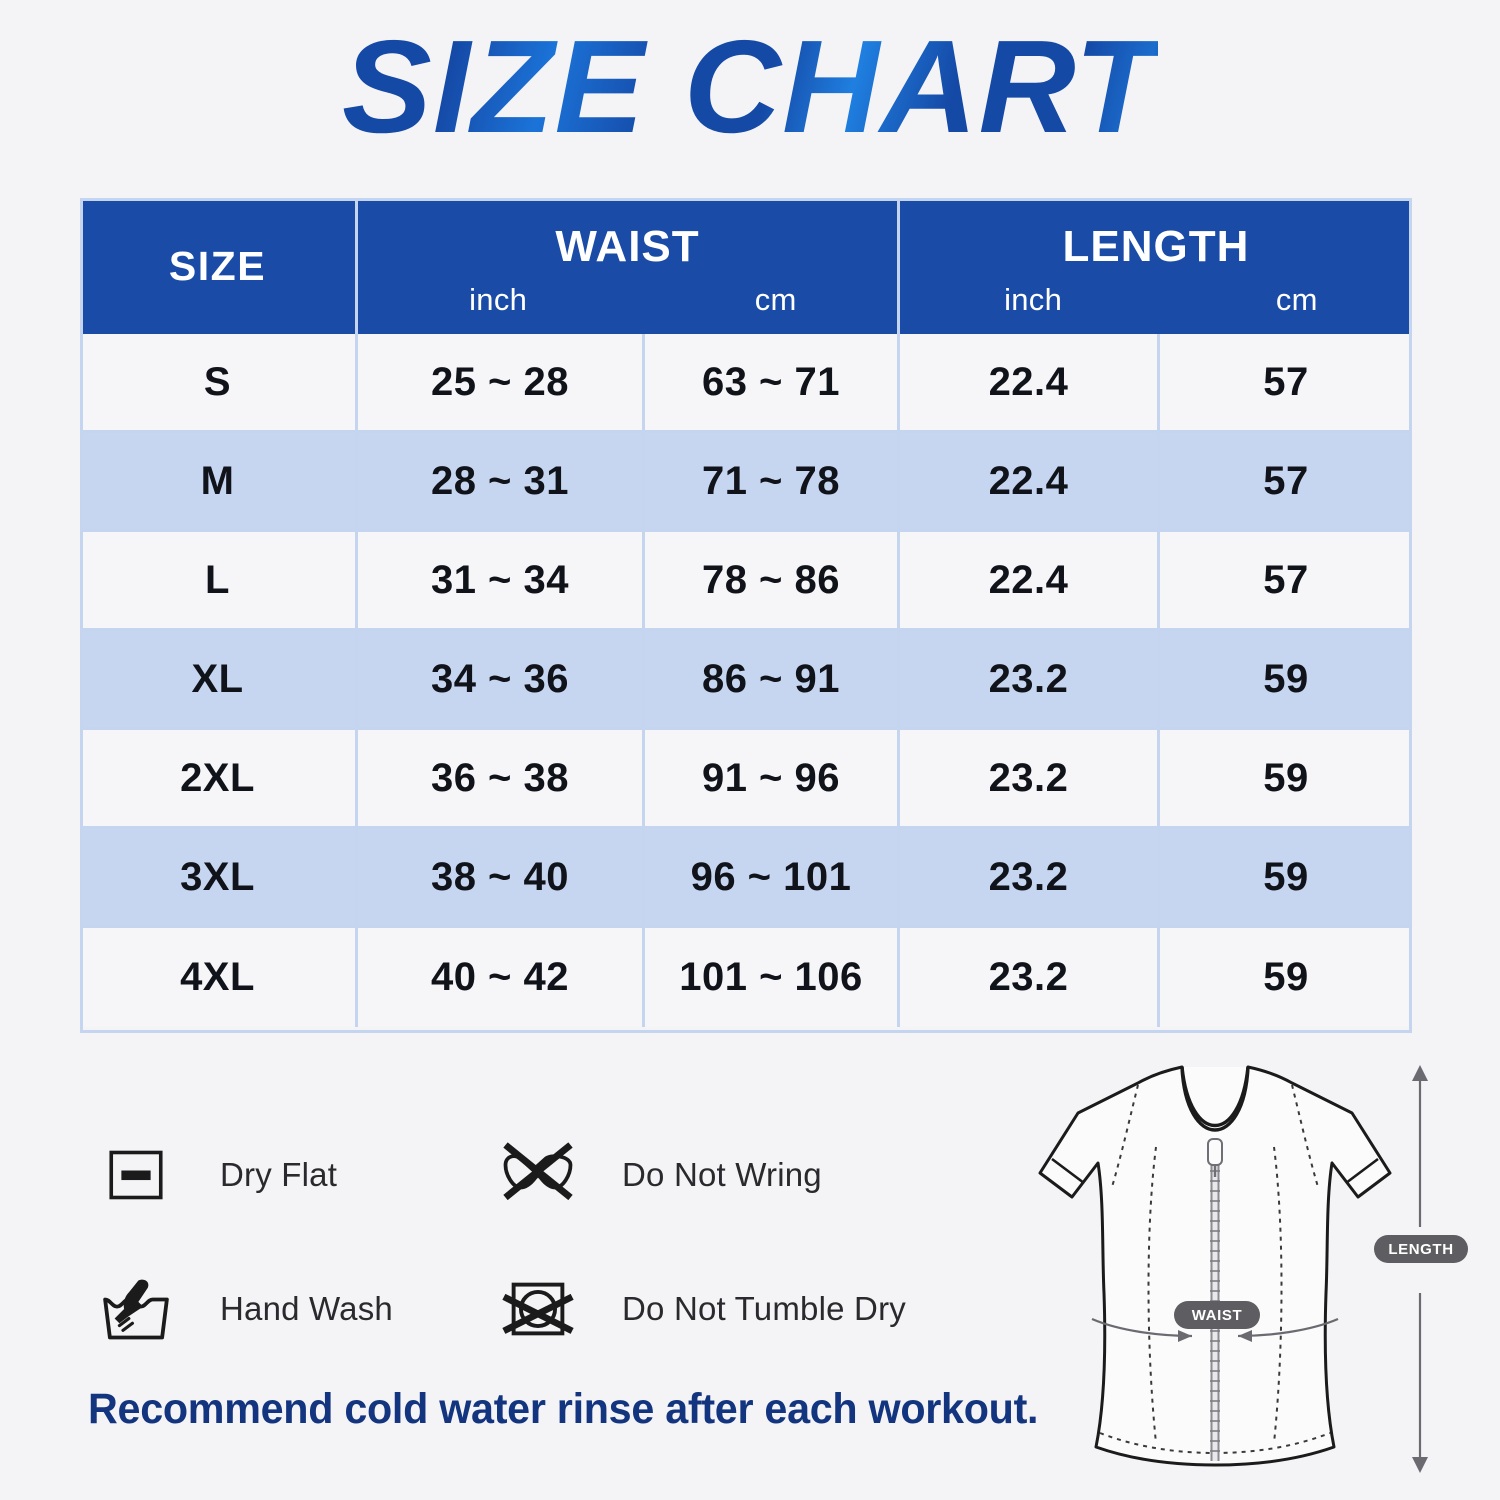 The image size is (1500, 1500). Describe the element at coordinates (306, 1308) in the screenshot. I see `care-label-hand-wash: Hand Wash` at that location.